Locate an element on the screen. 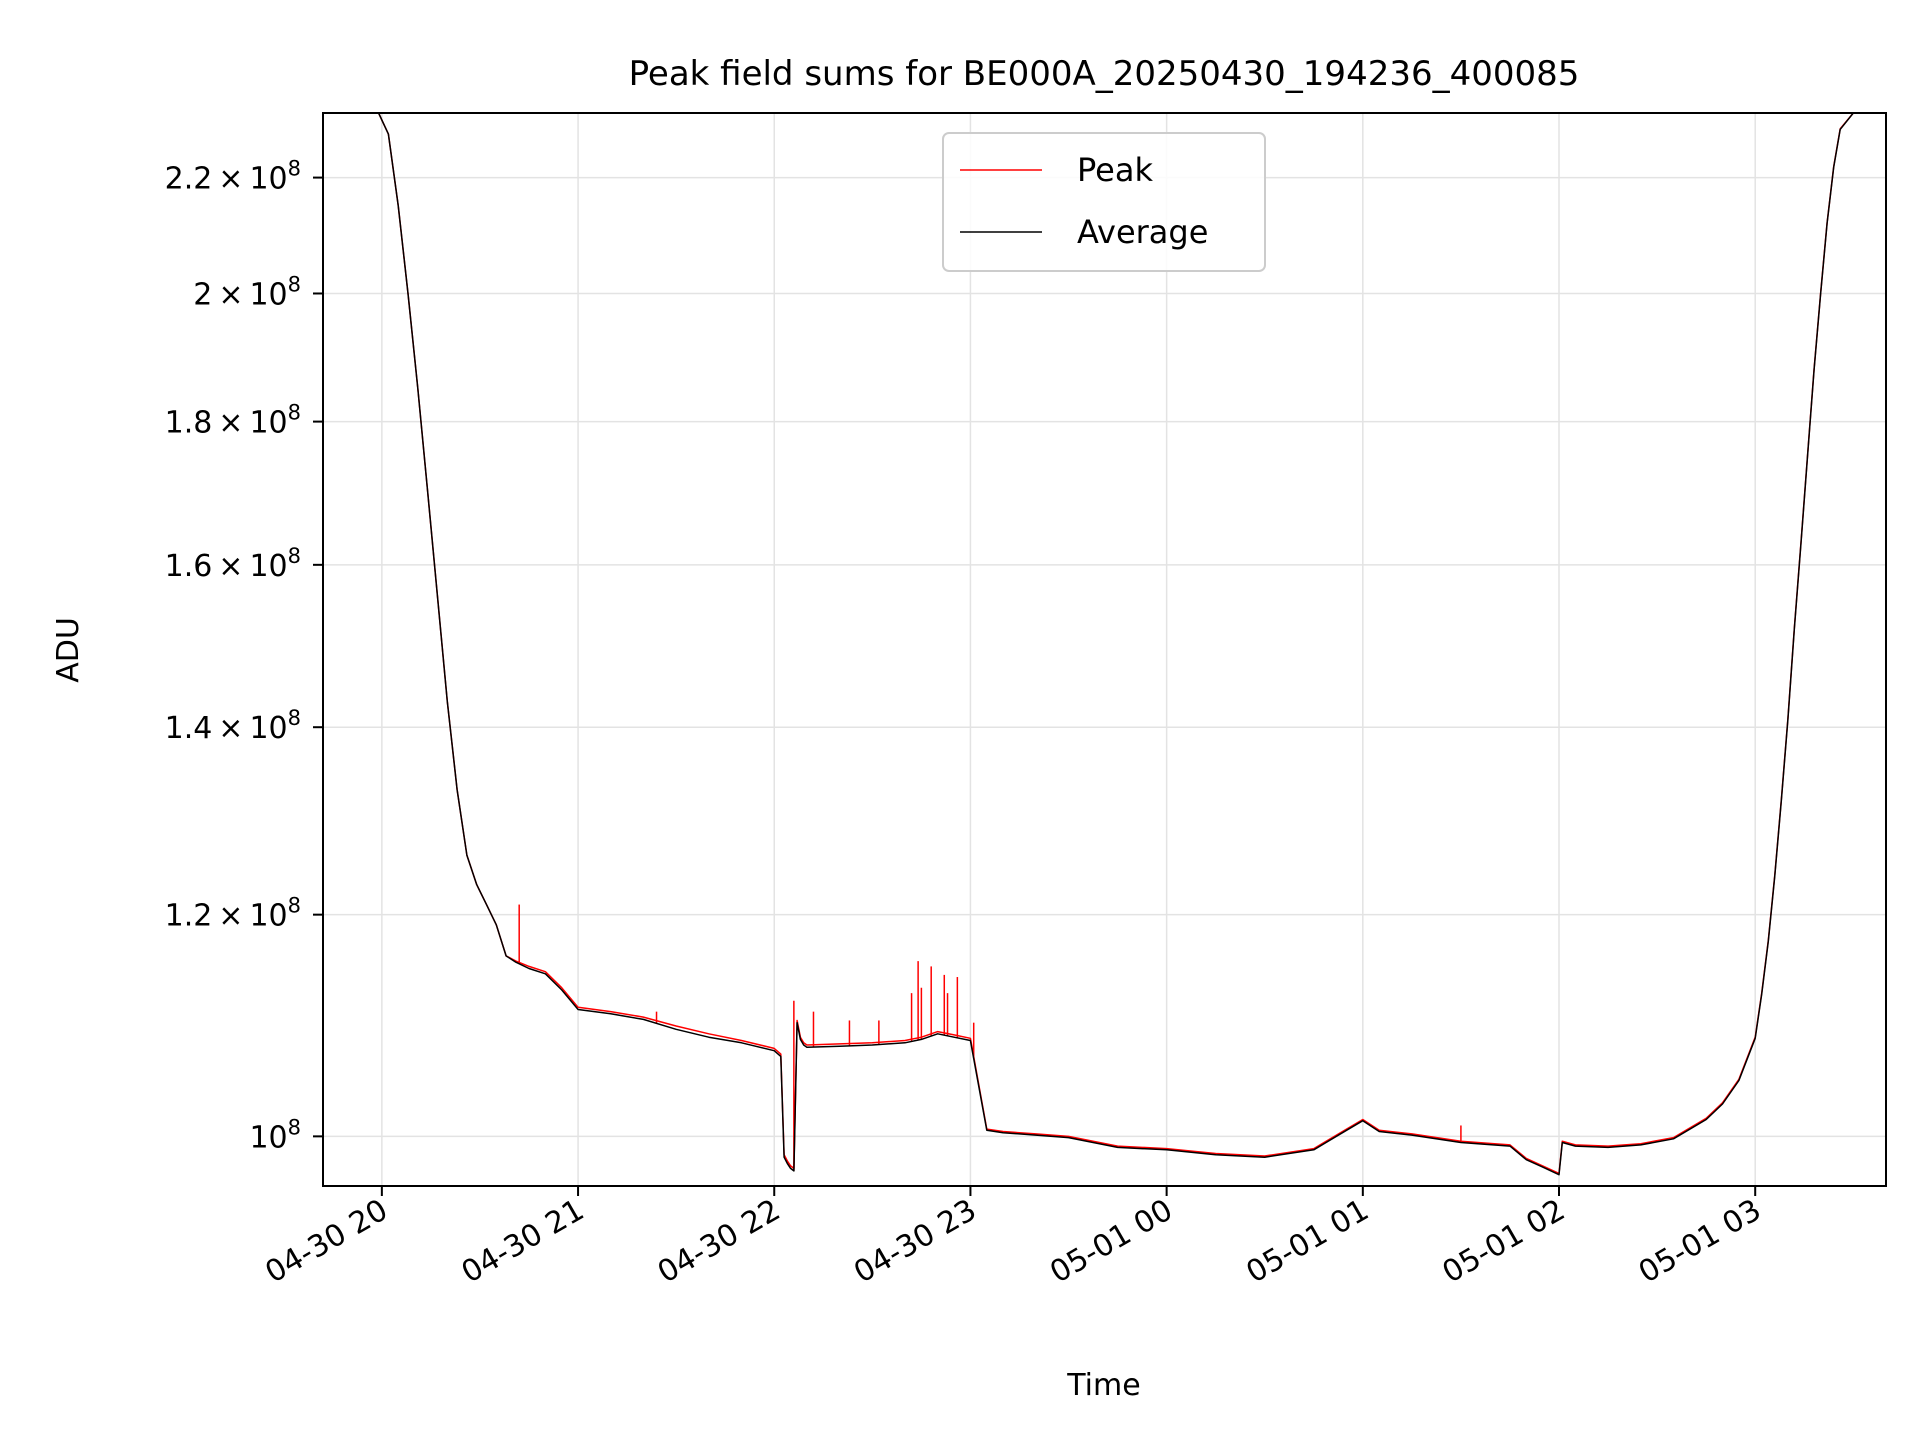 The width and height of the screenshot is (1920, 1440). y-tick-label: 1.2 × 108 is located at coordinates (233, 914).